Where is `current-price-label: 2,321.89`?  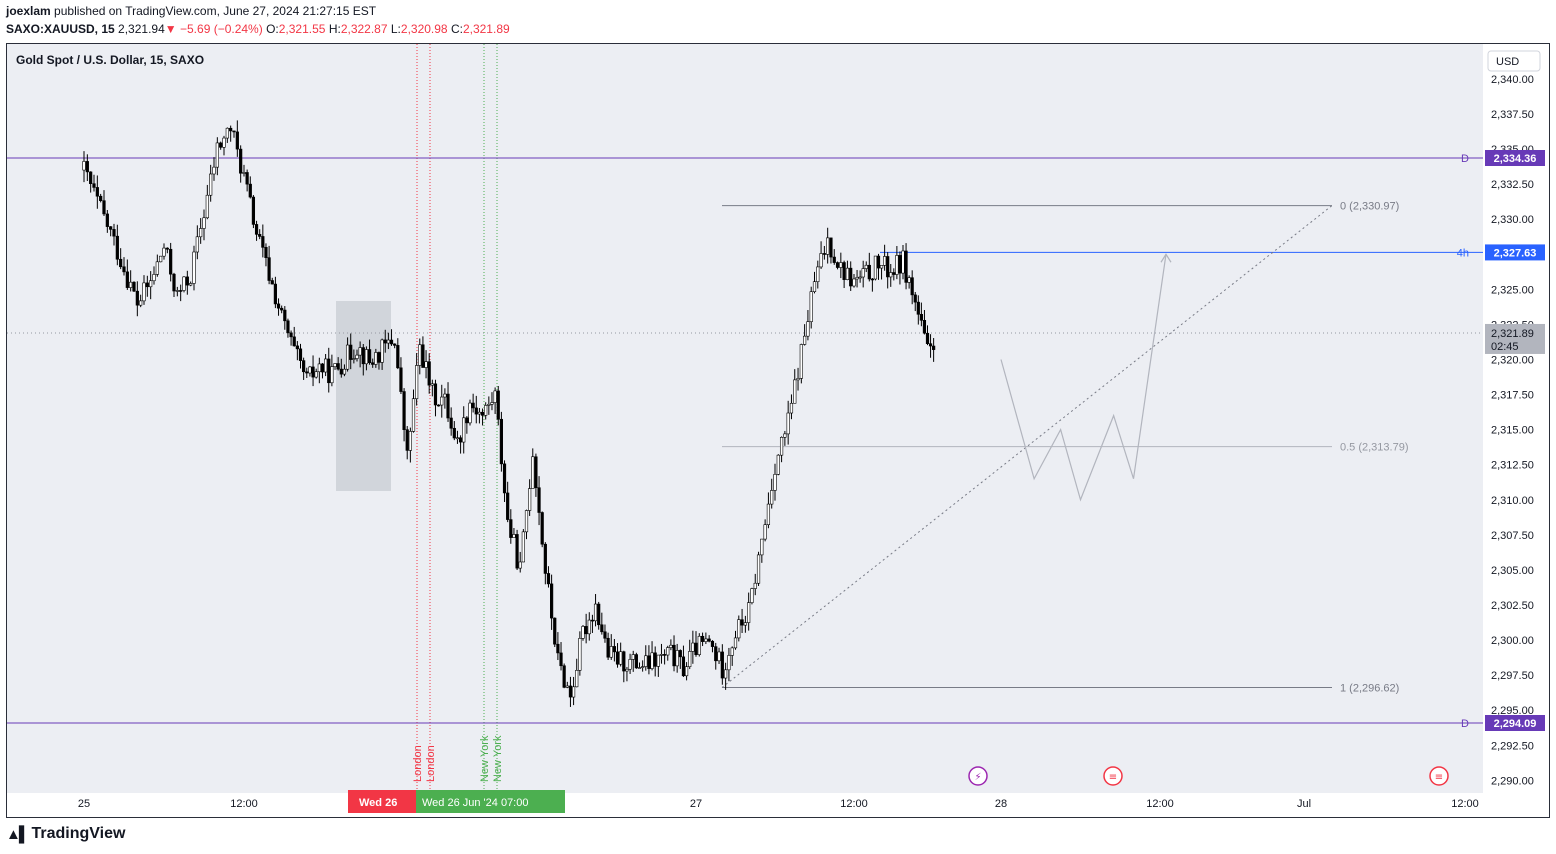
current-price-label: 2,321.89 is located at coordinates (1512, 334).